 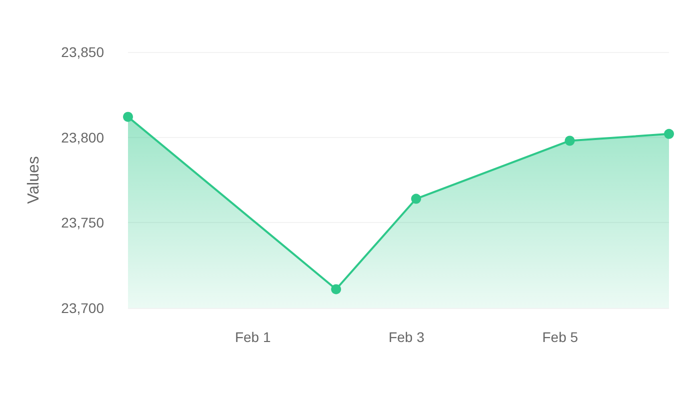 I want to click on x-tick-label: Feb 5, so click(x=560, y=337).